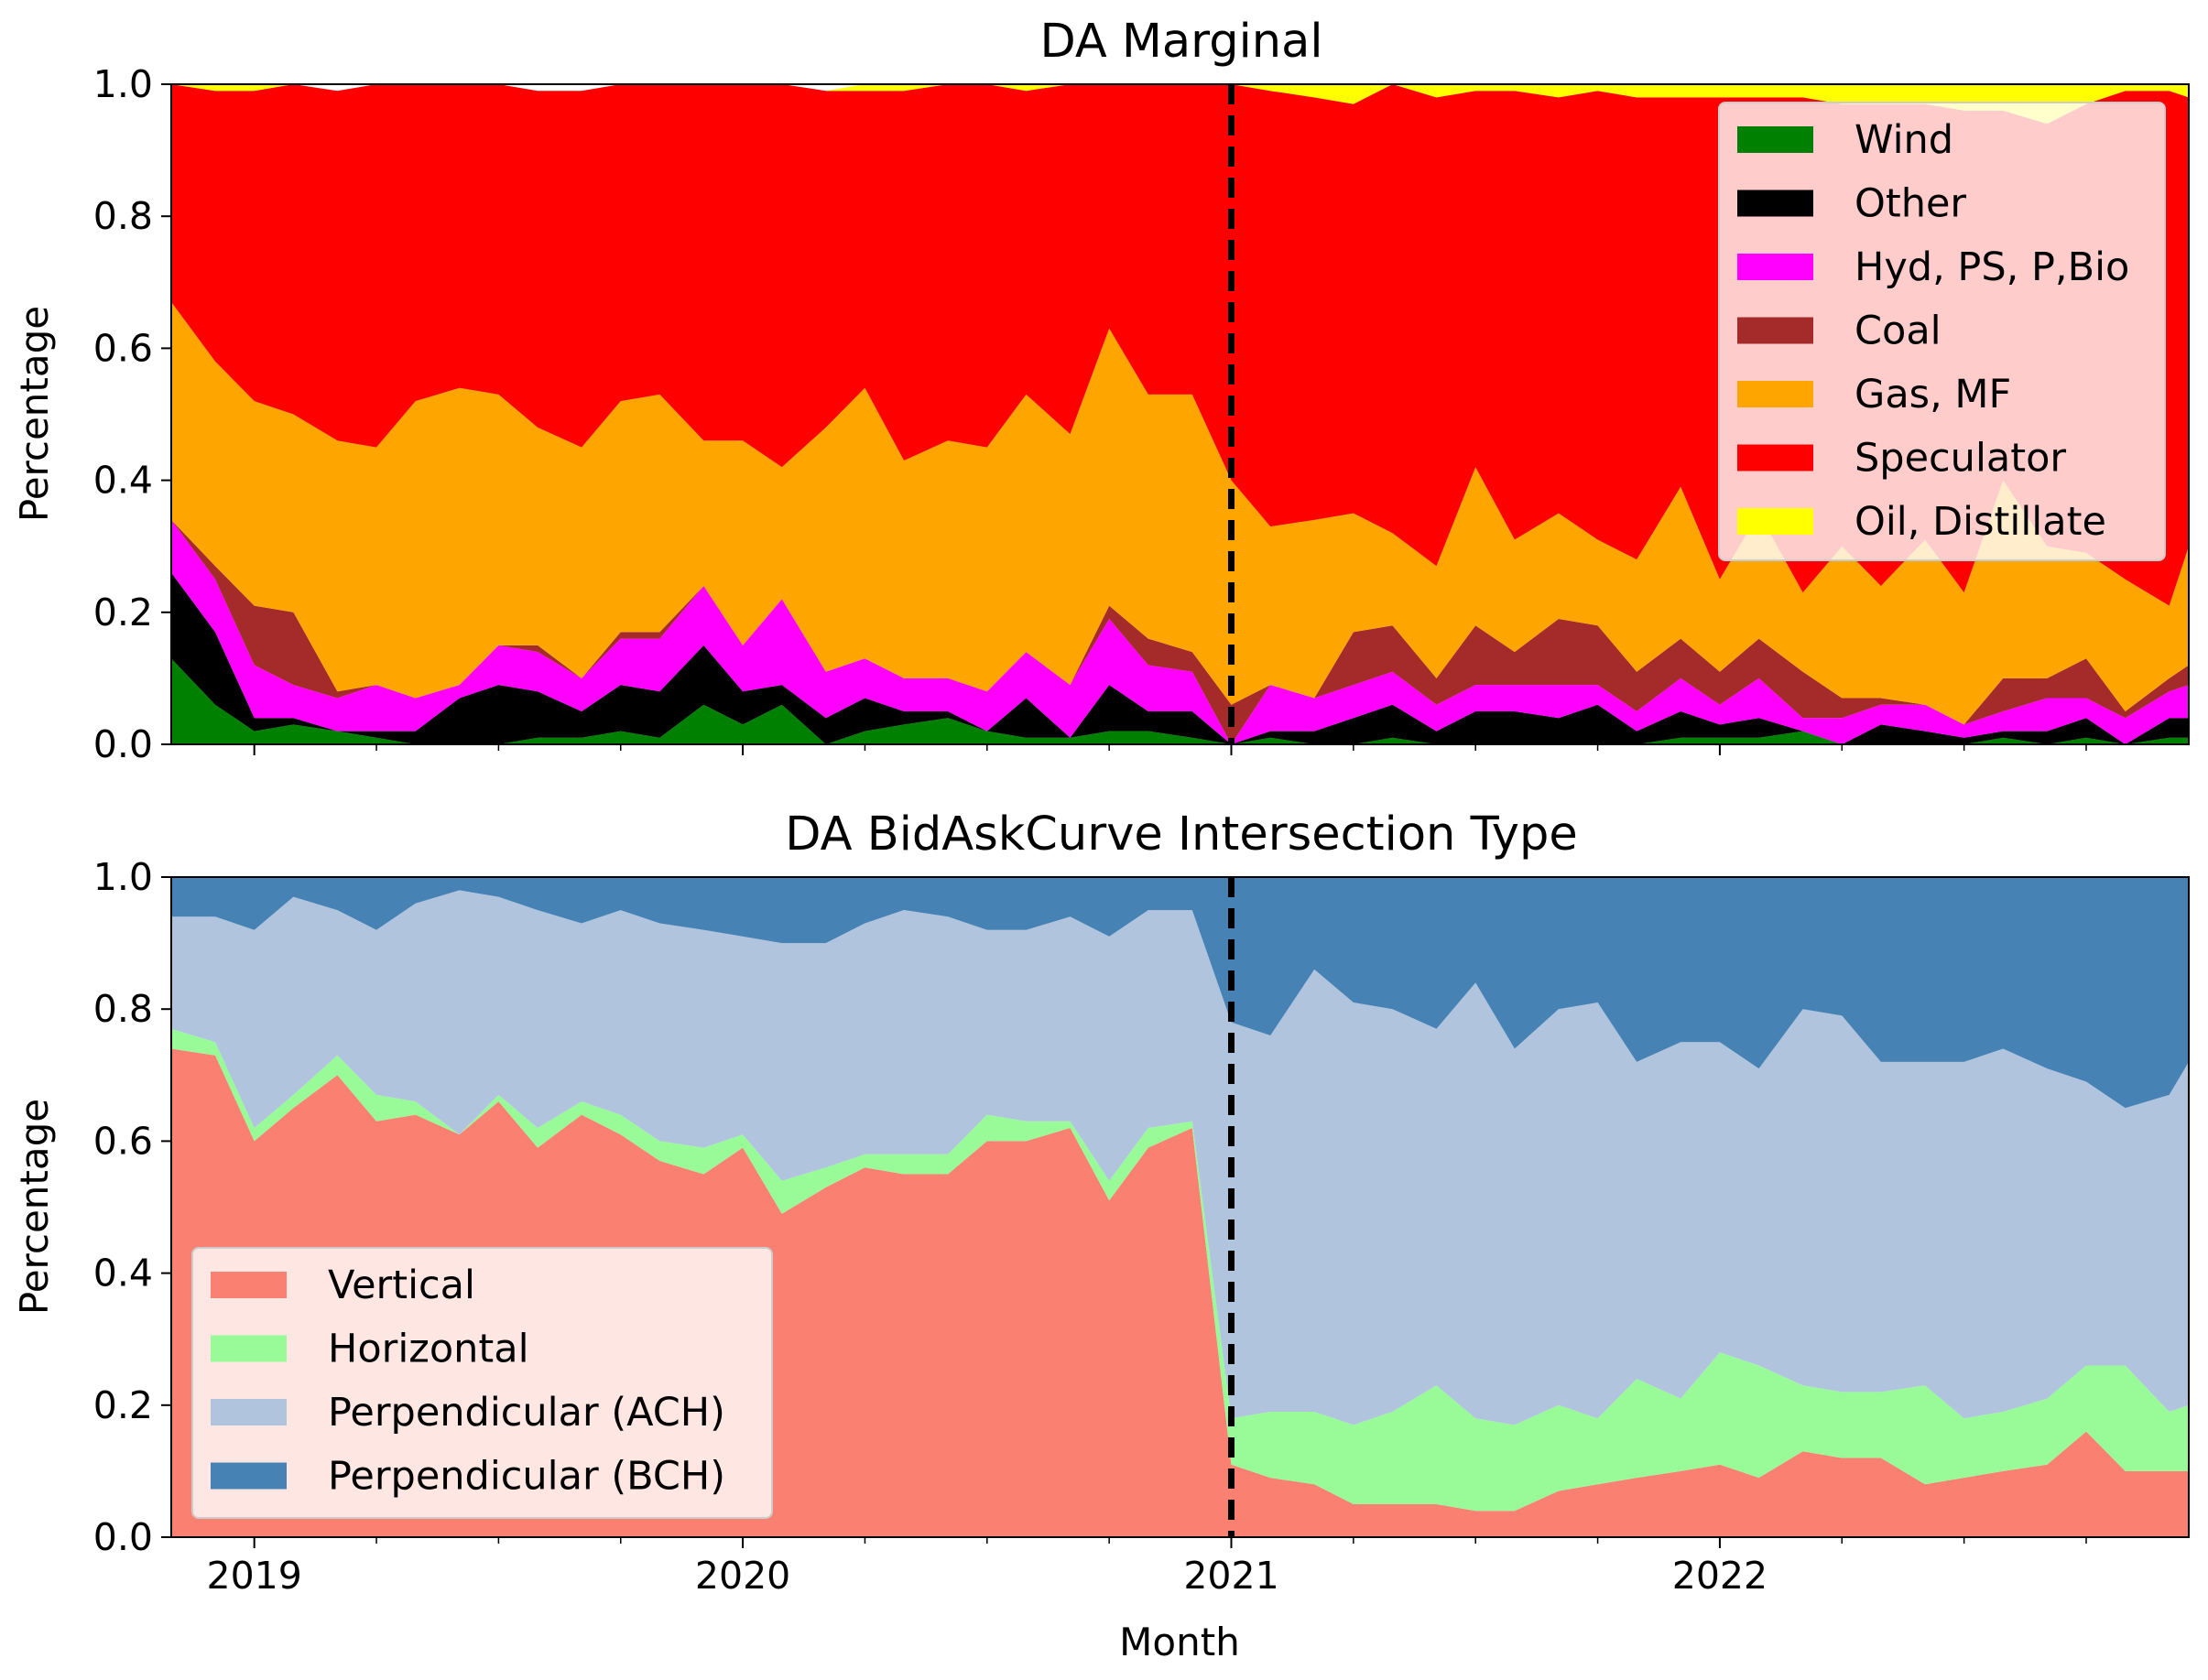  I want to click on x-axis-label: Month, so click(1179, 1642).